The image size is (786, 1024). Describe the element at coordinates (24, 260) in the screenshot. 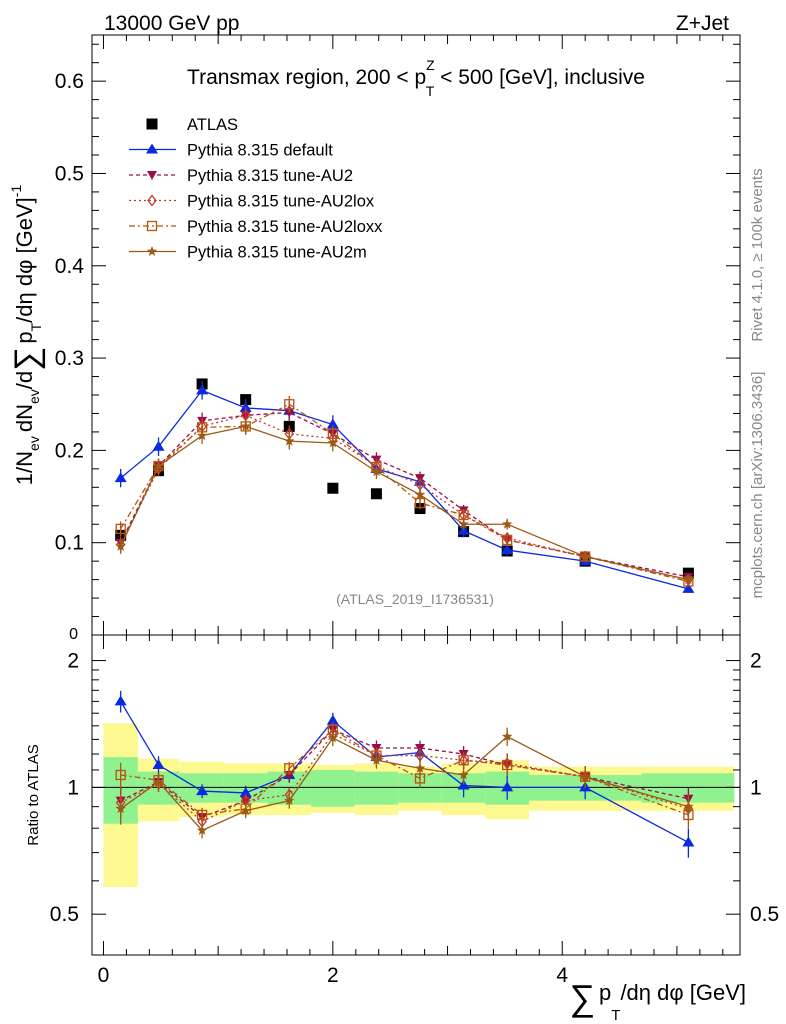

I see `y-title-tail: /dη dφ [GeV]` at that location.